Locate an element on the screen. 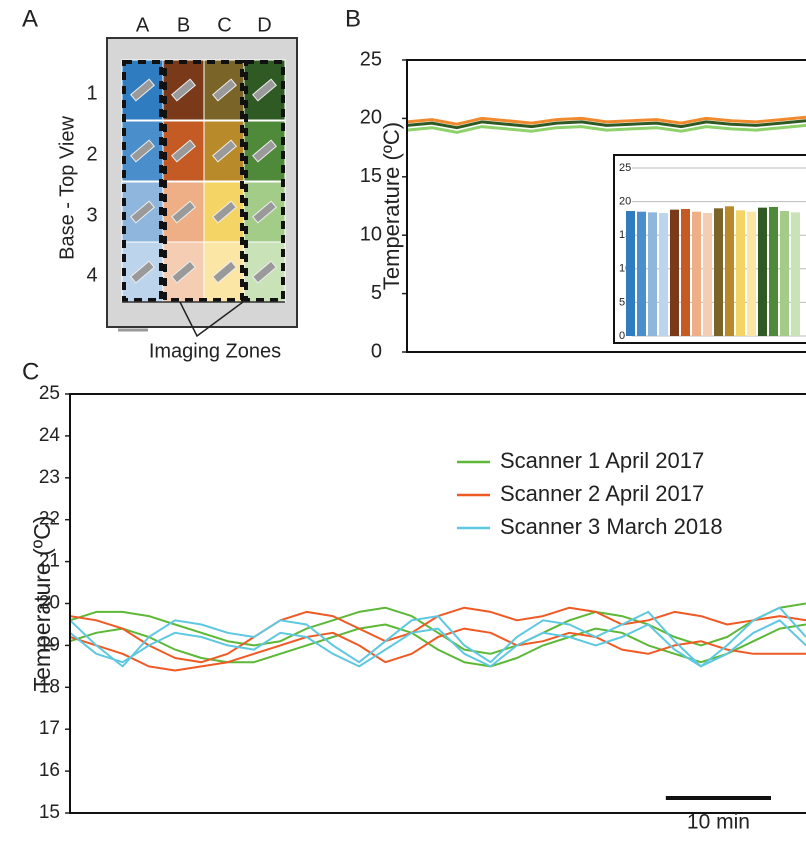 The height and width of the screenshot is (856, 806). panel-label: B is located at coordinates (353, 18).